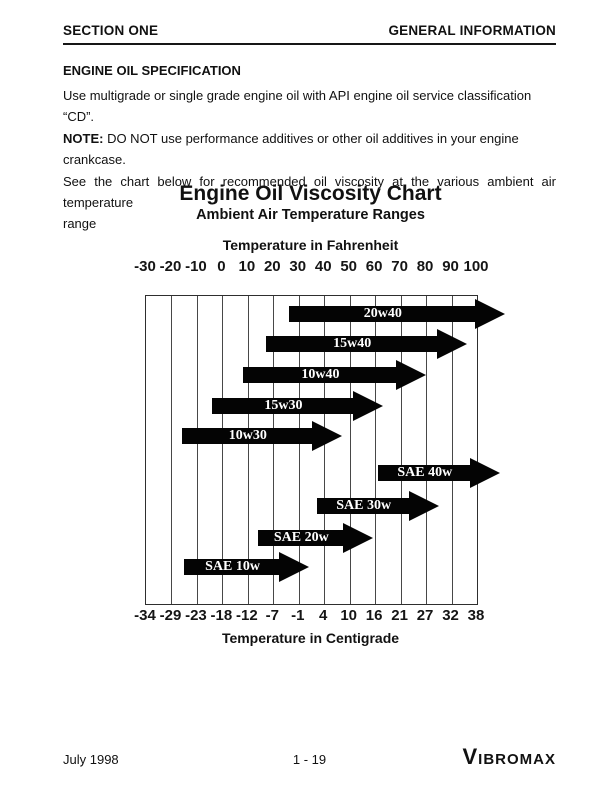 The width and height of the screenshot is (607, 791). Describe the element at coordinates (247, 615) in the screenshot. I see `centigrade-tick: -12` at that location.